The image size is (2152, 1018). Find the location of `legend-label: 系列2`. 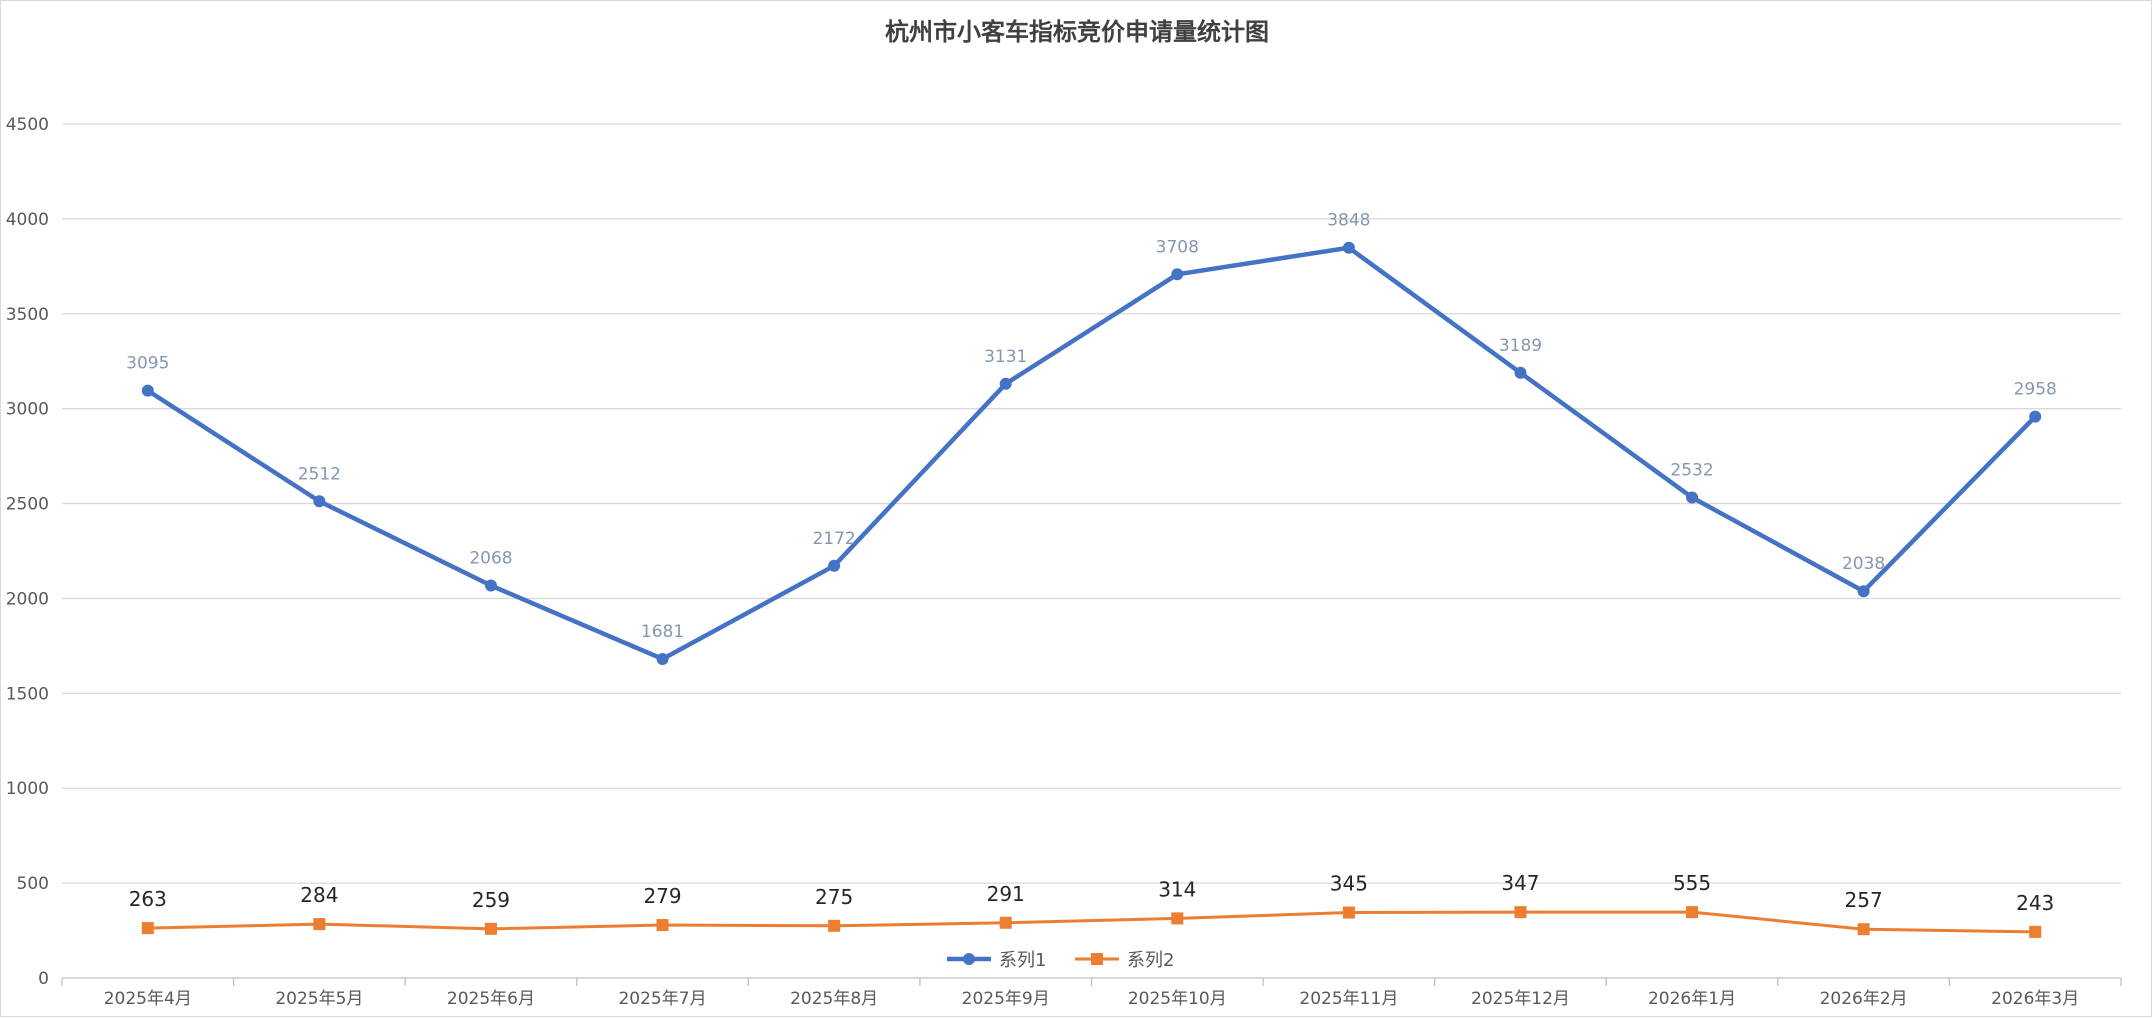

legend-label: 系列2 is located at coordinates (1150, 960).